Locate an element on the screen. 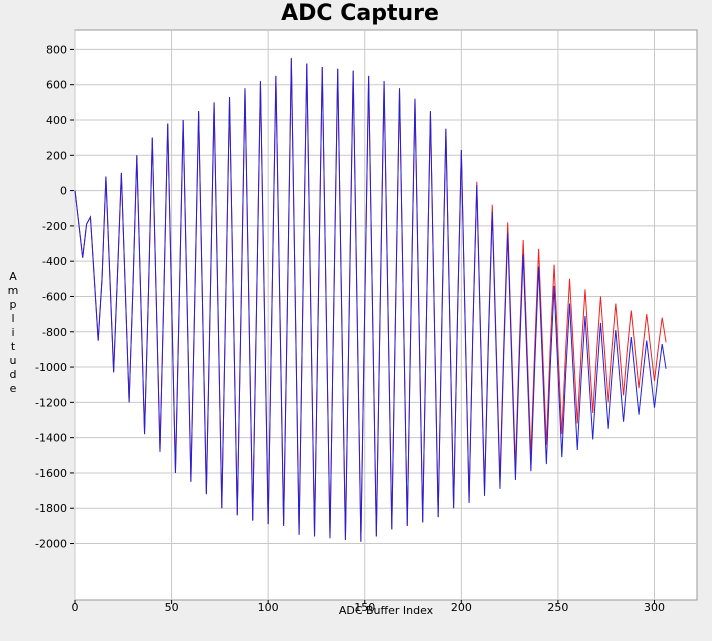 This screenshot has width=712, height=641. y-tick-label: -400 is located at coordinates (54, 261).